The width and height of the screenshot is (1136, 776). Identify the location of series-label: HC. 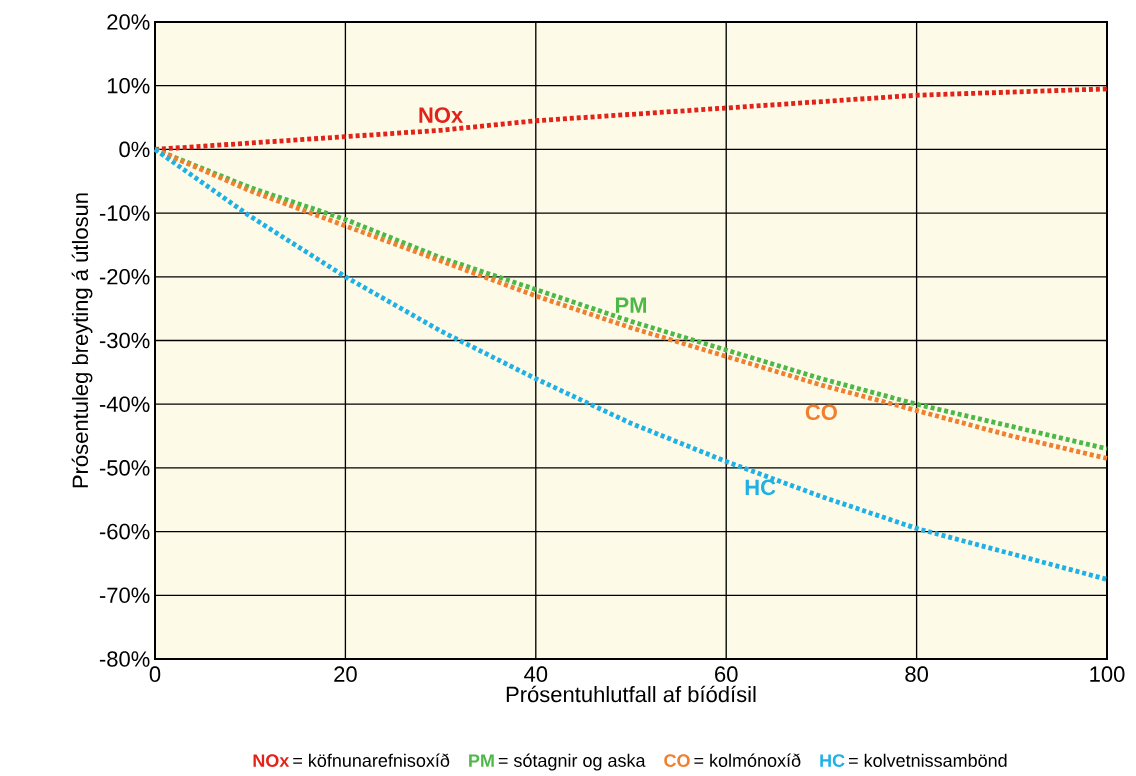
(760, 487).